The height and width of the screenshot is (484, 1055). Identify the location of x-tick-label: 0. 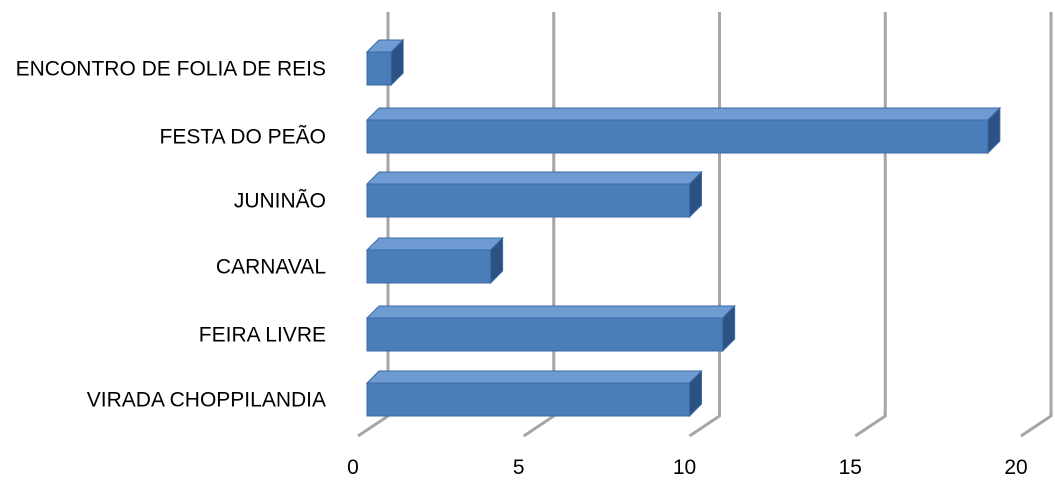
(353, 467).